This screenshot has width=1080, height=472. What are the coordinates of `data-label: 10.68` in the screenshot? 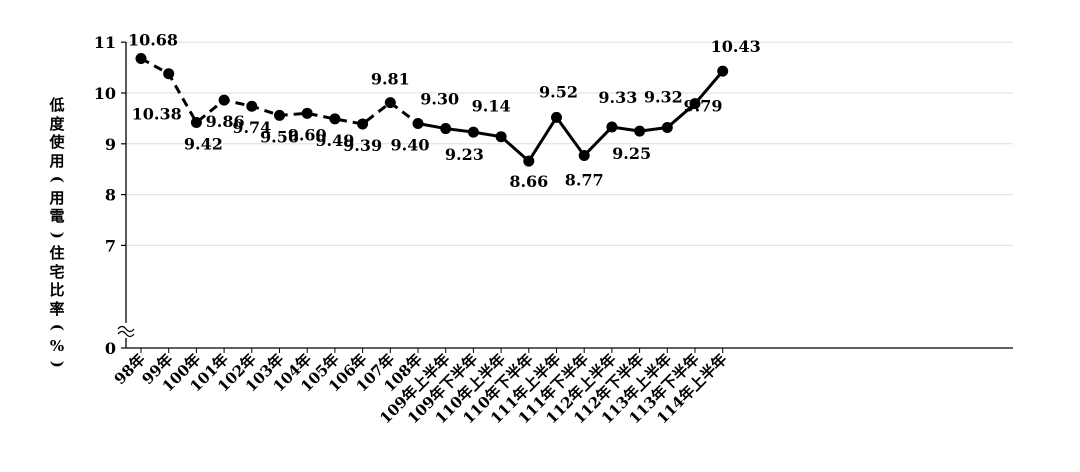 It's located at (153, 39).